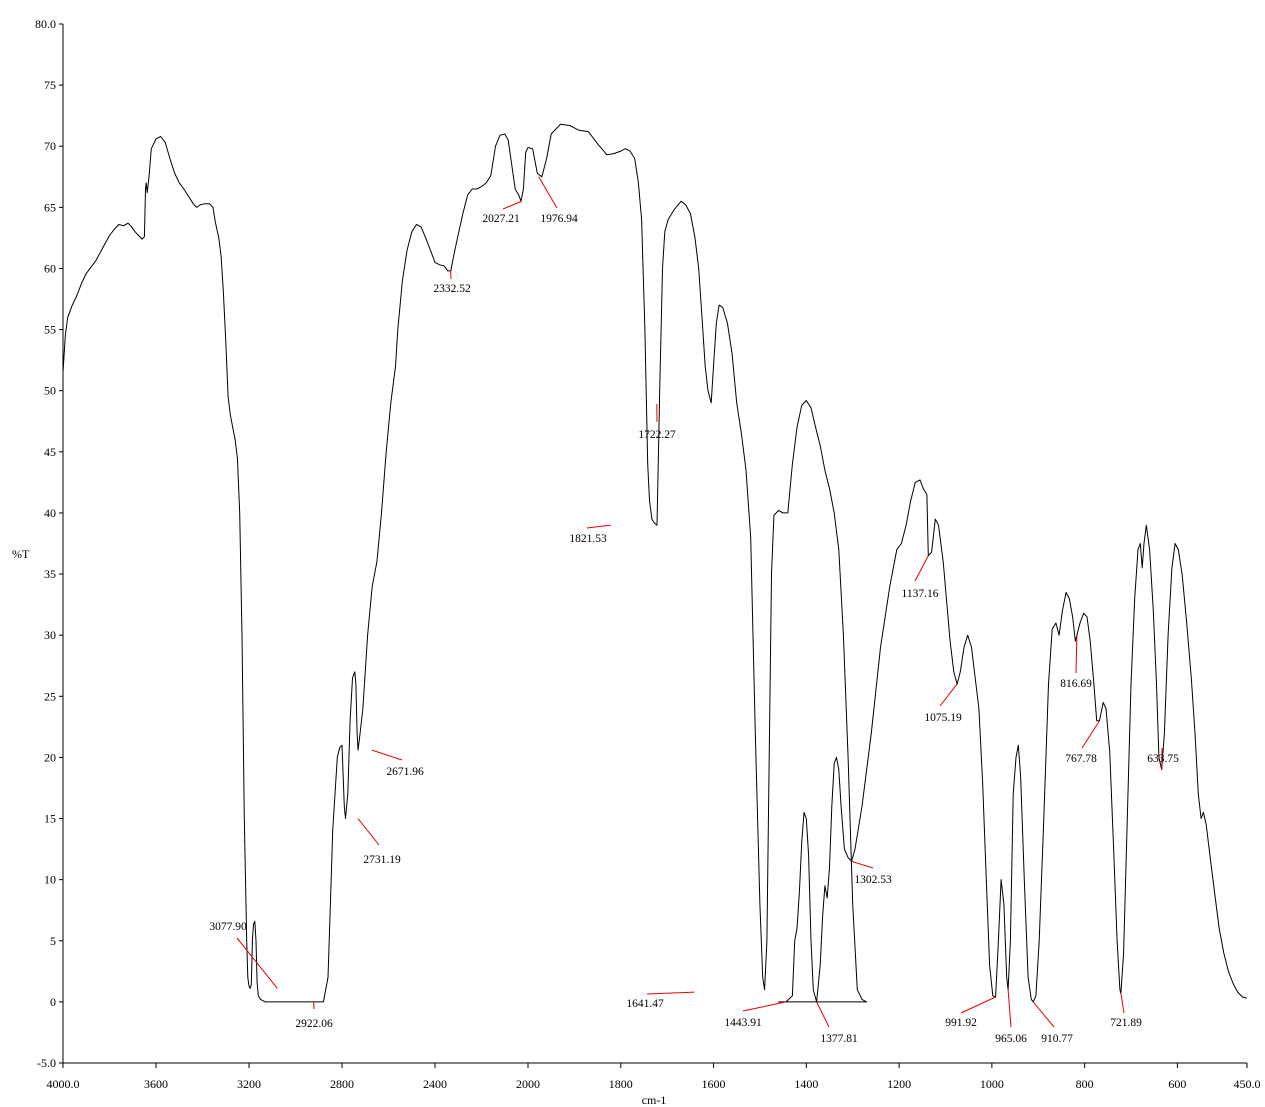 Image resolution: width=1265 pixels, height=1107 pixels. Describe the element at coordinates (435, 1084) in the screenshot. I see `x-tick-label: 2400` at that location.